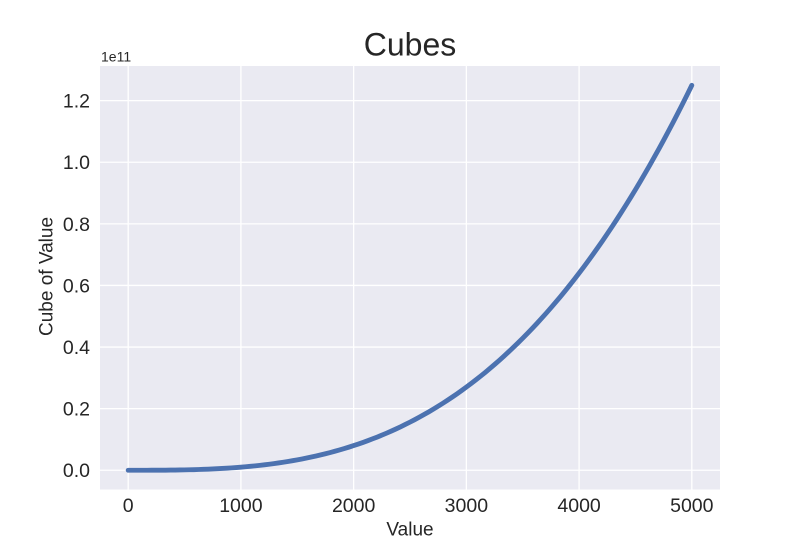 This screenshot has width=800, height=555. I want to click on svg-text: 2000, so click(354, 506).